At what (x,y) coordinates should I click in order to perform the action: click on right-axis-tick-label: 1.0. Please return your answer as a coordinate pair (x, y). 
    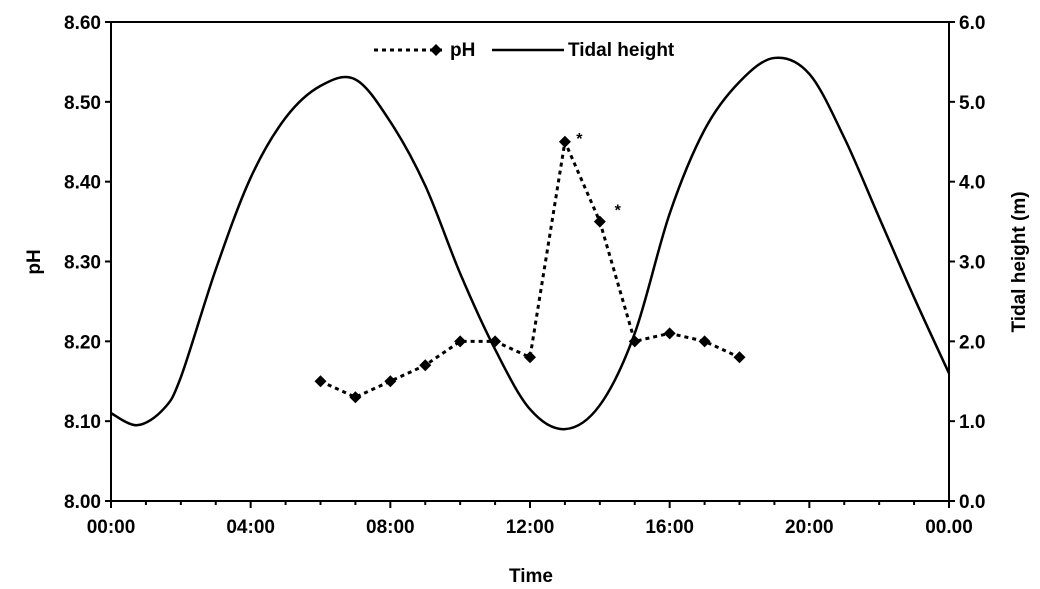
    Looking at the image, I should click on (972, 422).